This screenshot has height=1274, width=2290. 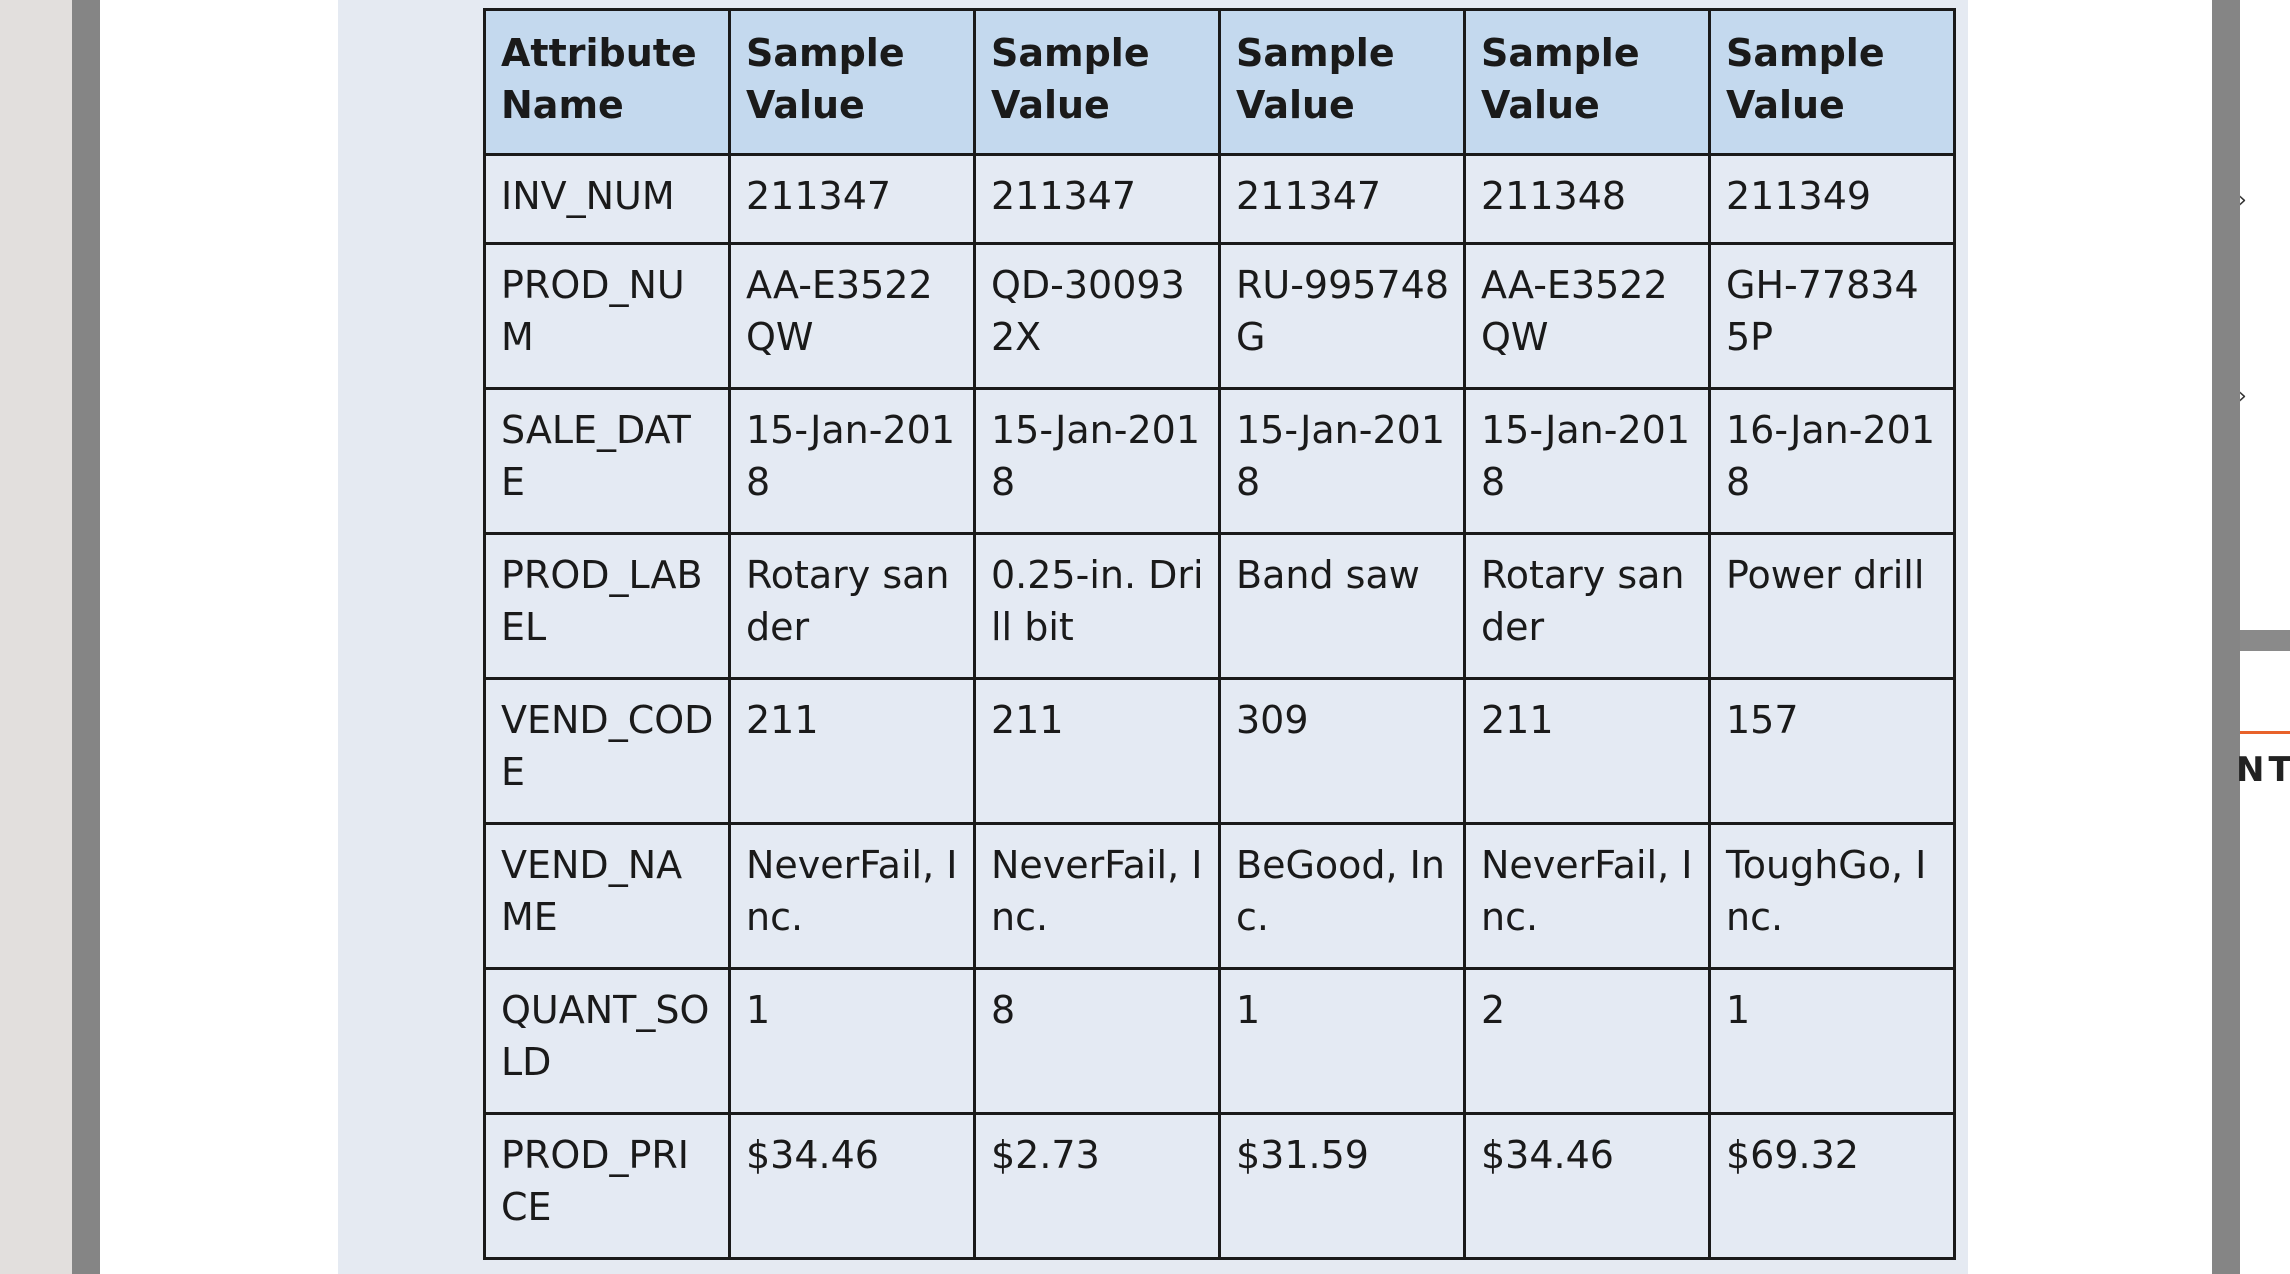 I want to click on attribute-name-cell: VEND_CODE, so click(x=607, y=751).